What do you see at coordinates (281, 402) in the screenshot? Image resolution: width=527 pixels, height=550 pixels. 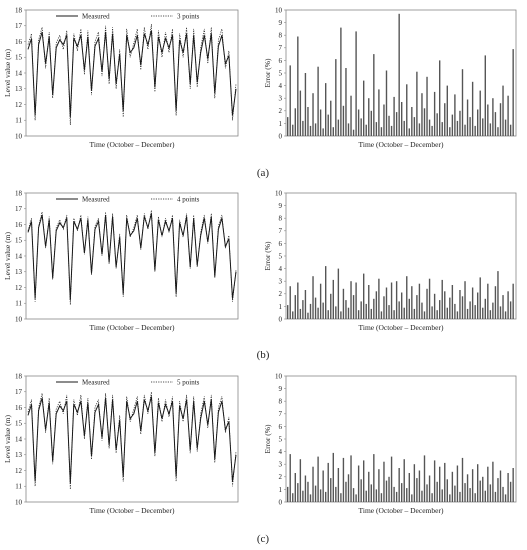 I see `y-tick-label: 8` at bounding box center [281, 402].